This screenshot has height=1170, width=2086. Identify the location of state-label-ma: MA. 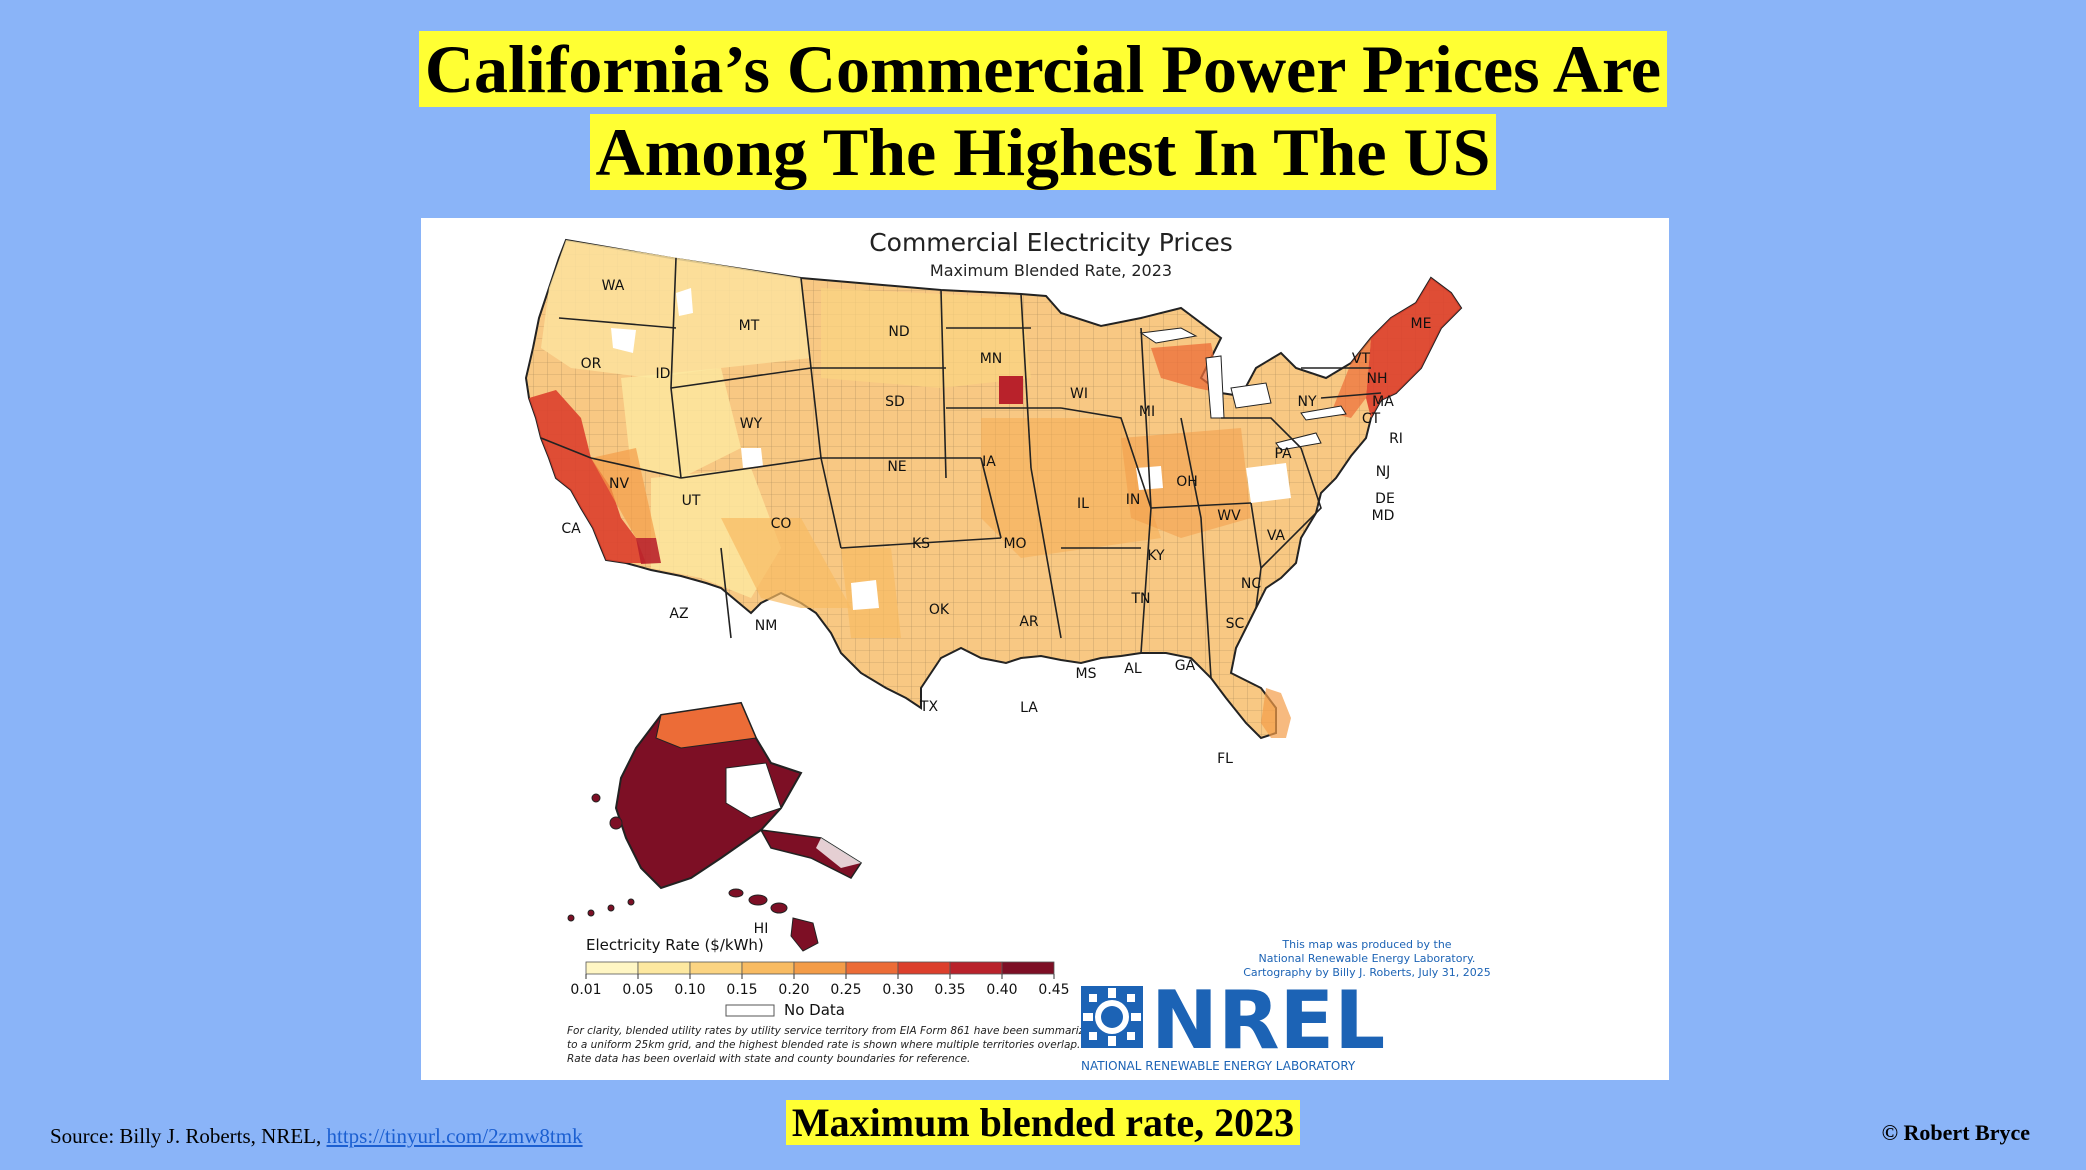
(1383, 402).